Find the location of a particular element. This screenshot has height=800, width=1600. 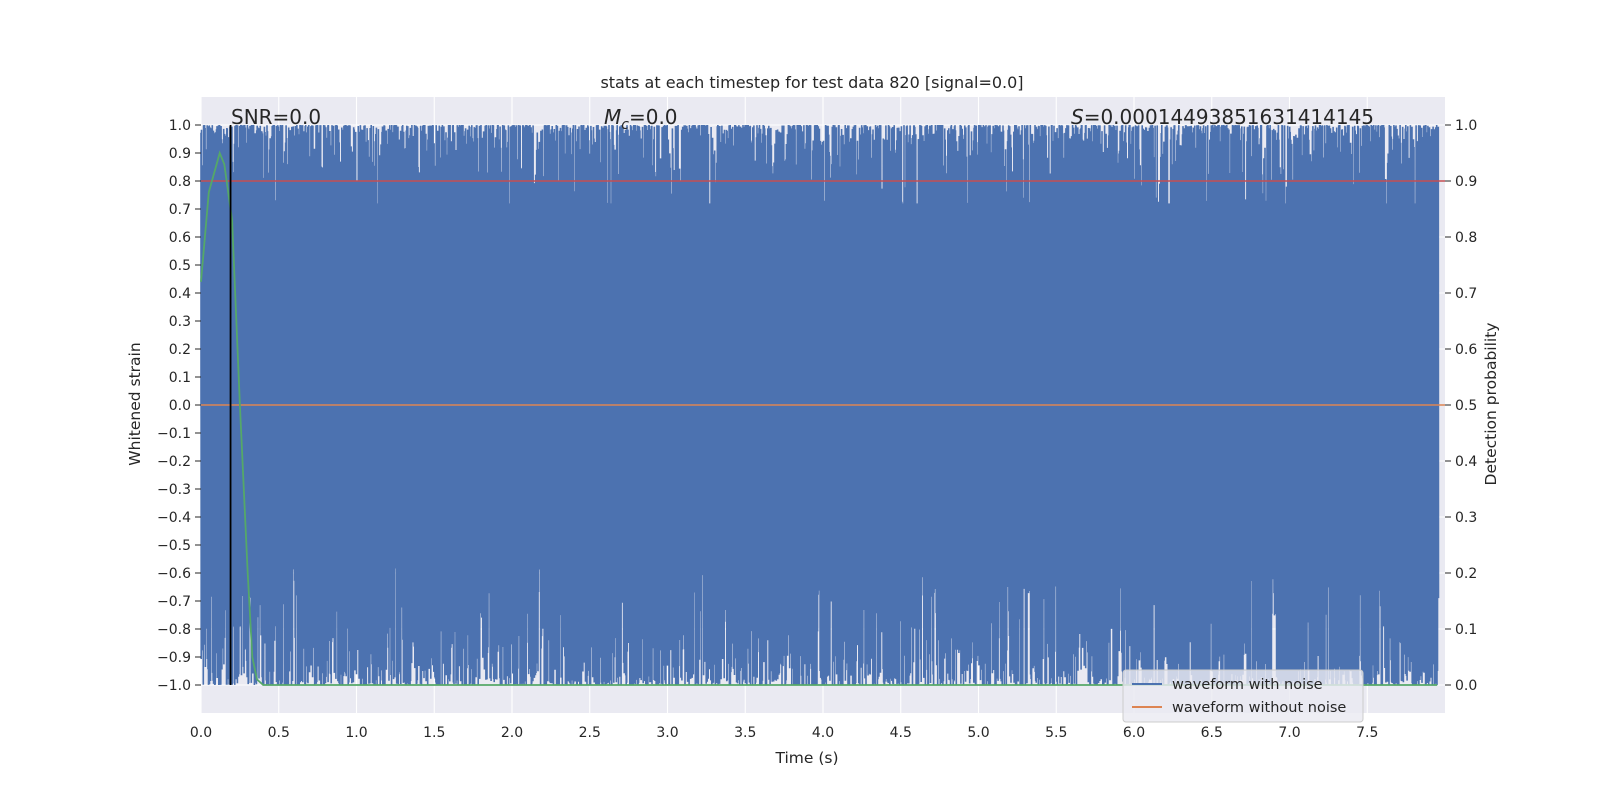

x-tick-label: 1.0 is located at coordinates (356, 733).